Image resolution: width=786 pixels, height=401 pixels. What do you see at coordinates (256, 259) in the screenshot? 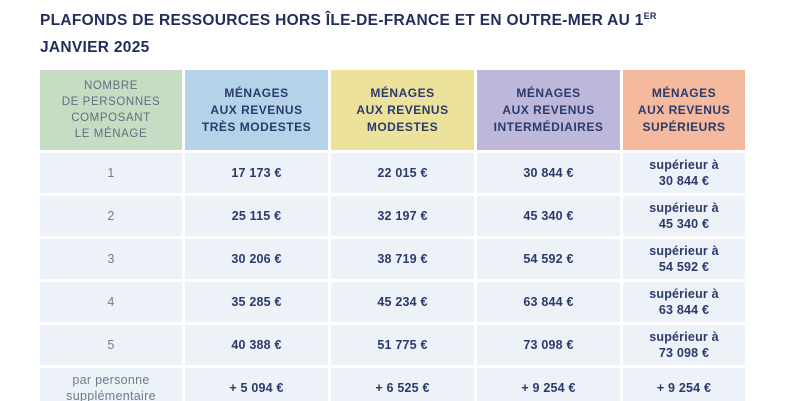
I see `value-cell: 30 206 €` at bounding box center [256, 259].